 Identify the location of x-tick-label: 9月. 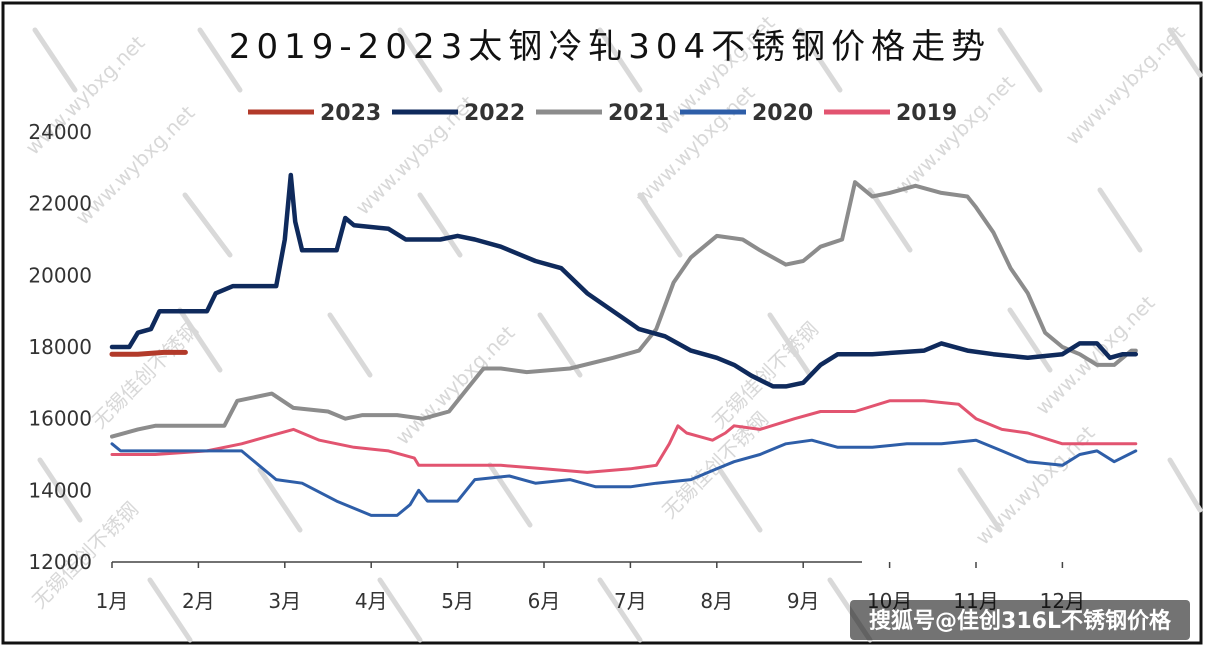
(803, 601).